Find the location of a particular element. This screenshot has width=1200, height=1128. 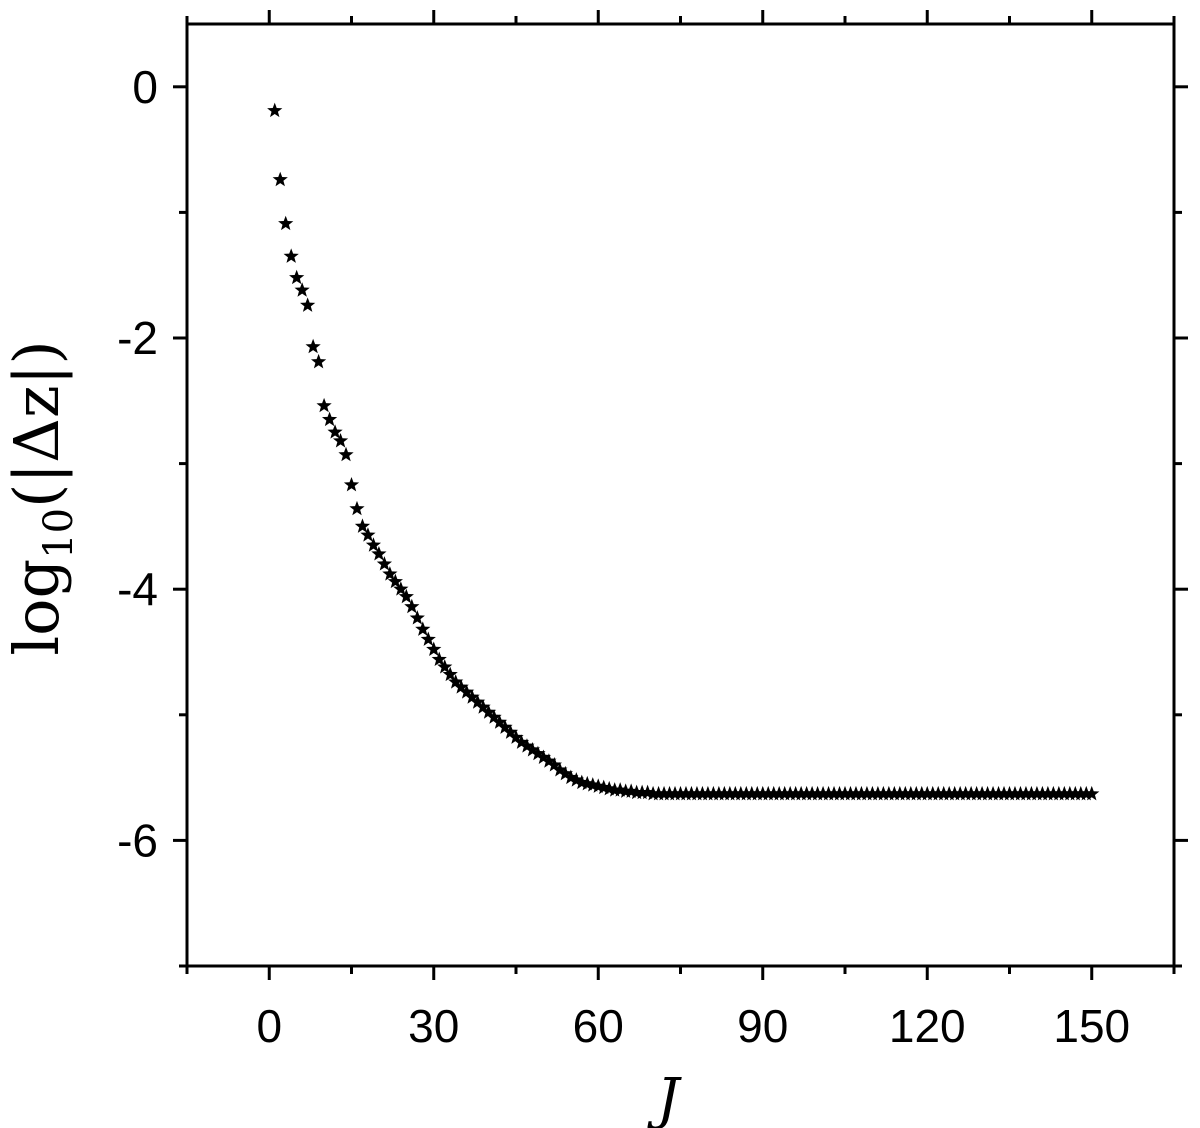

y-tick-label: 0 is located at coordinates (145, 87).